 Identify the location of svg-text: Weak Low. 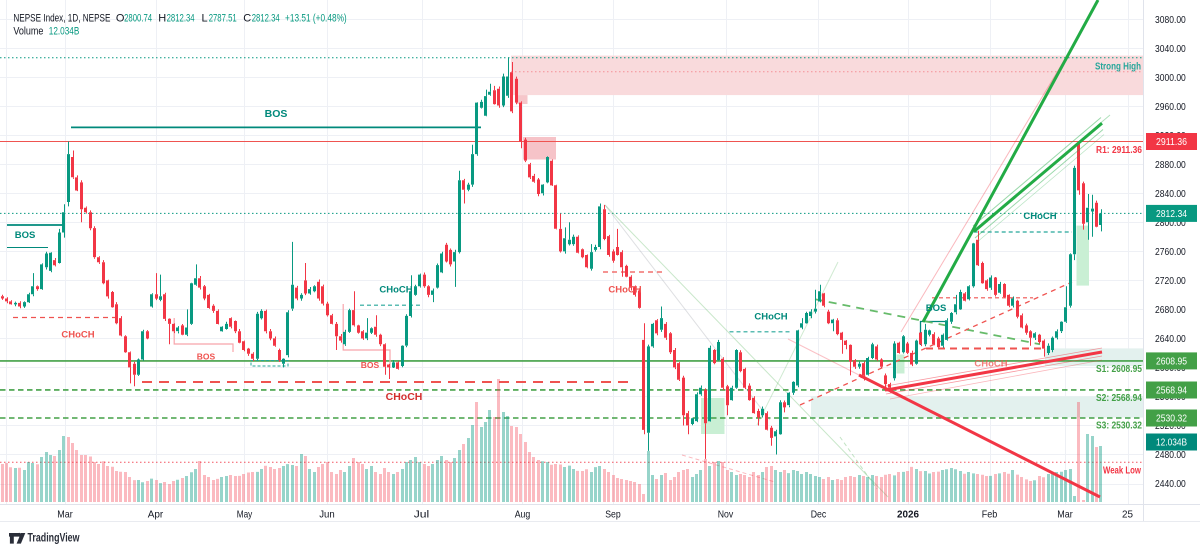
(1122, 471).